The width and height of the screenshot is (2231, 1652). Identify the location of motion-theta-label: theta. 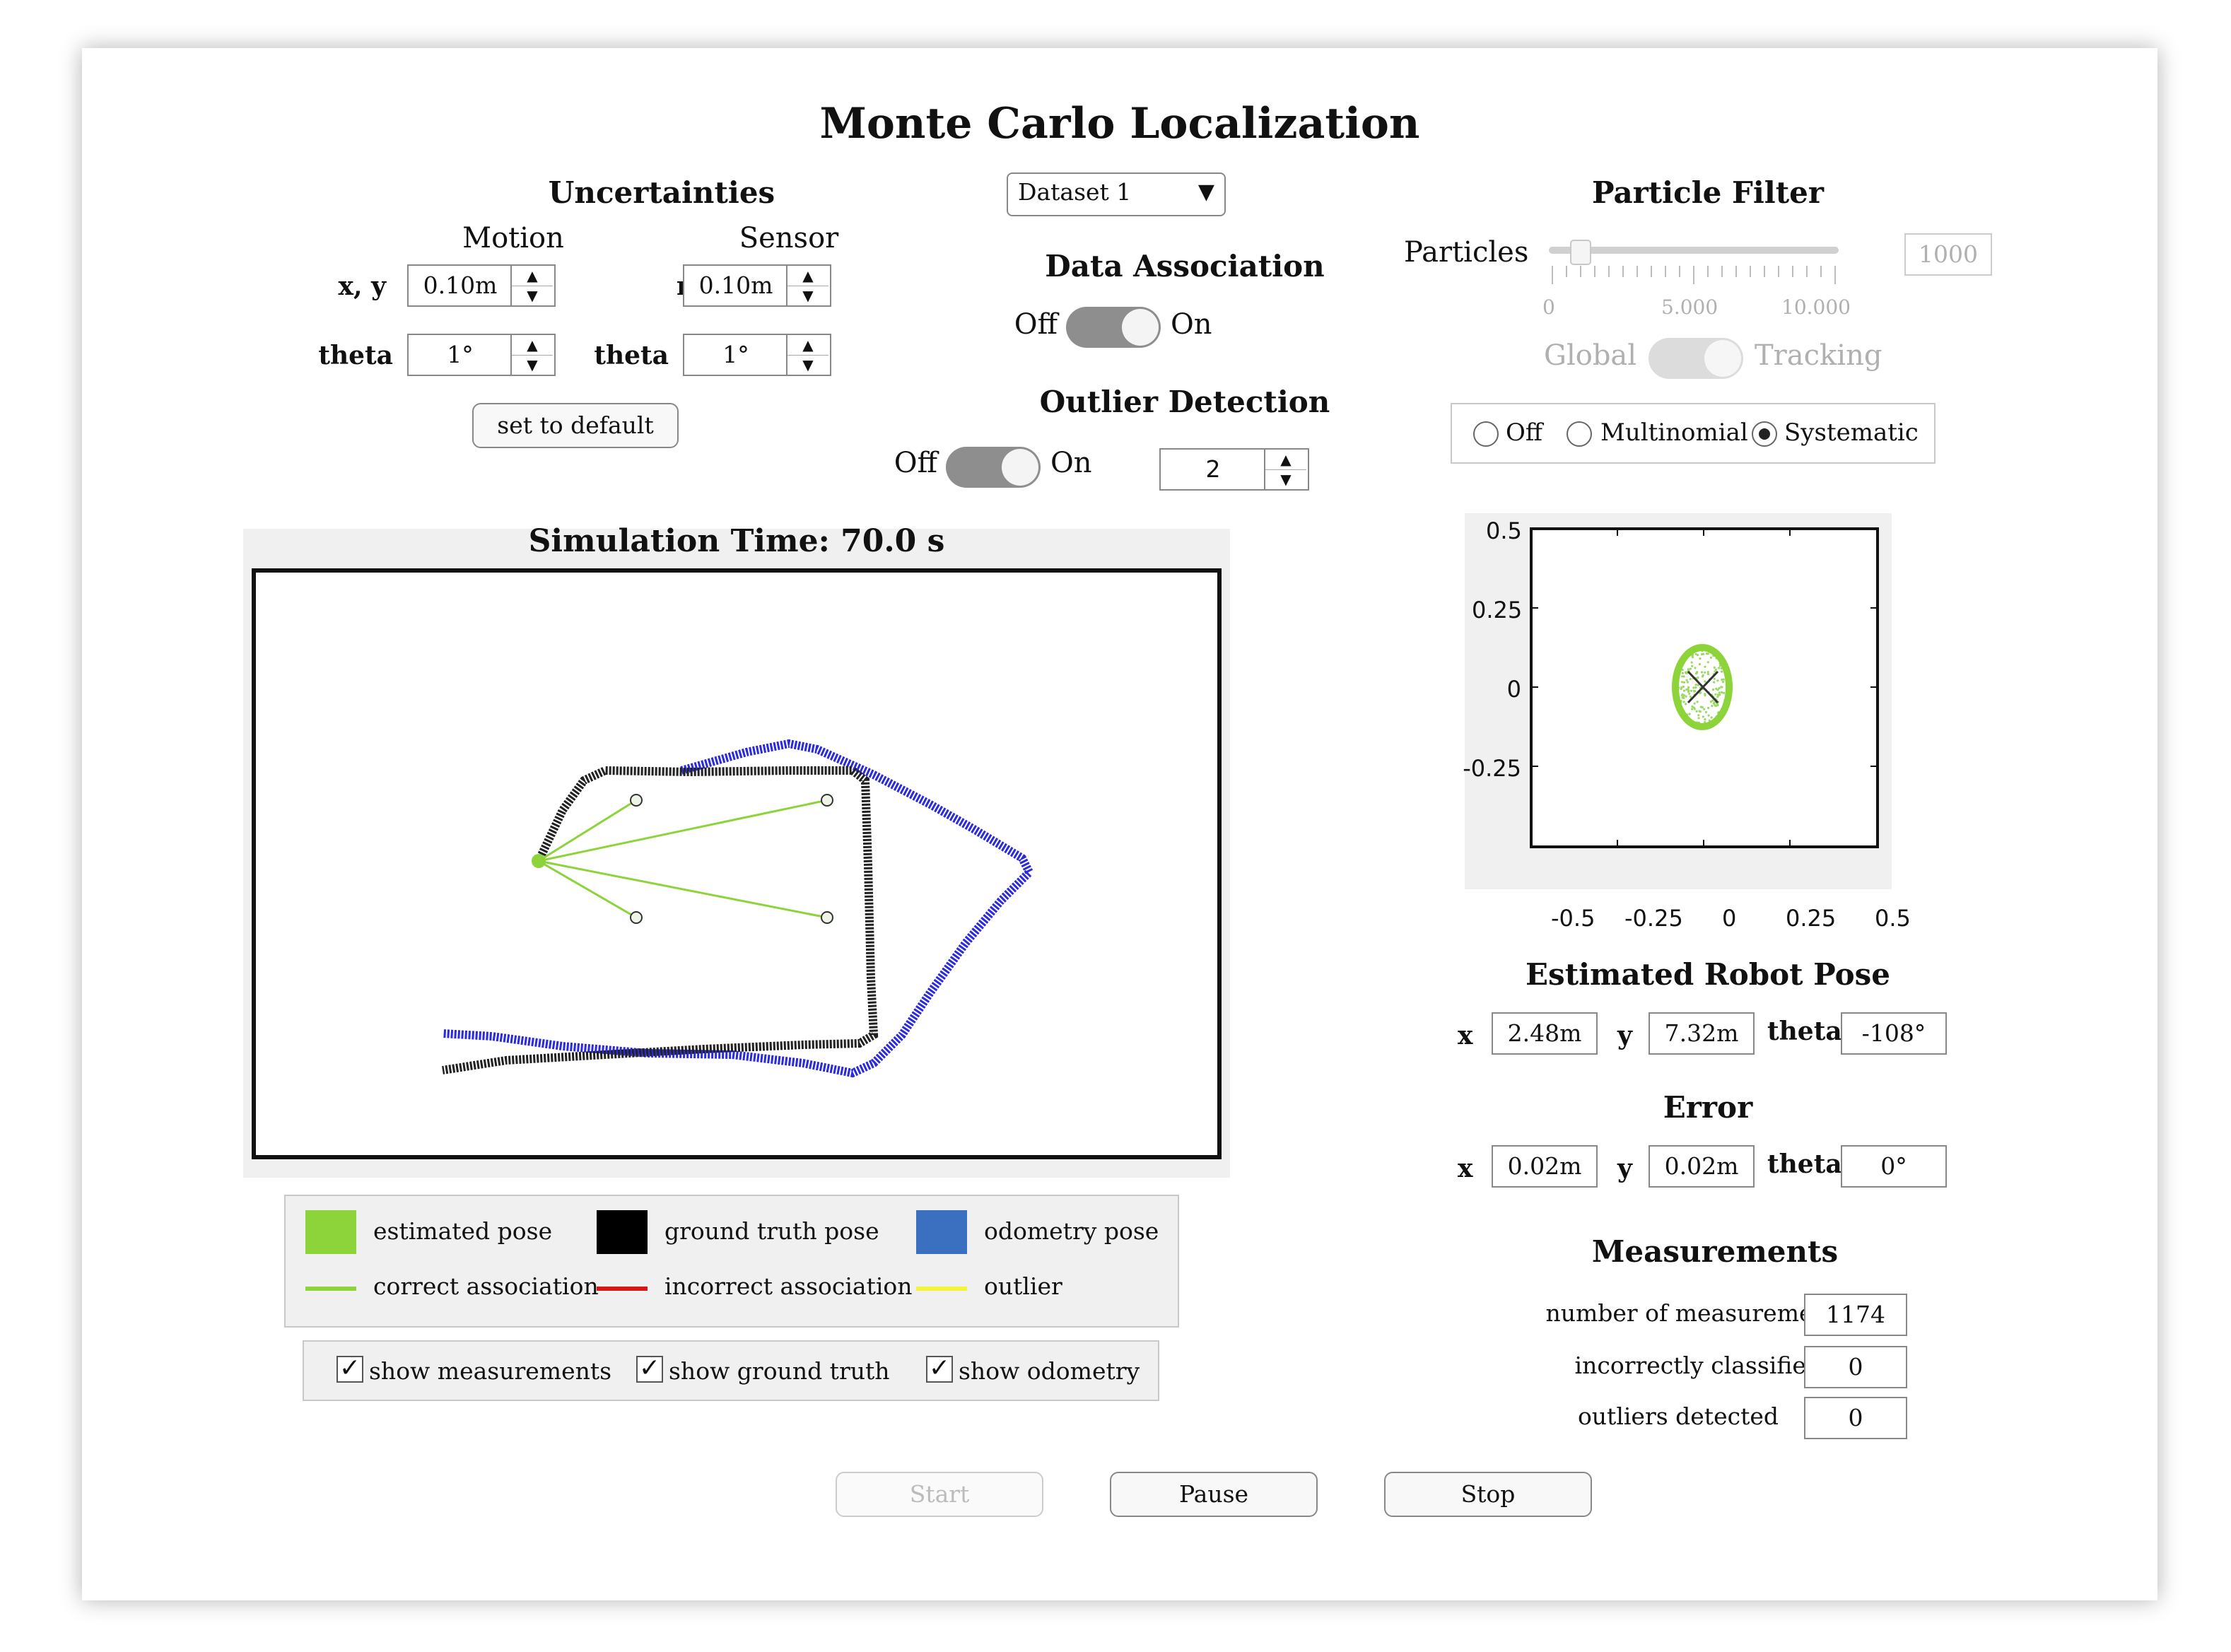
(355, 355).